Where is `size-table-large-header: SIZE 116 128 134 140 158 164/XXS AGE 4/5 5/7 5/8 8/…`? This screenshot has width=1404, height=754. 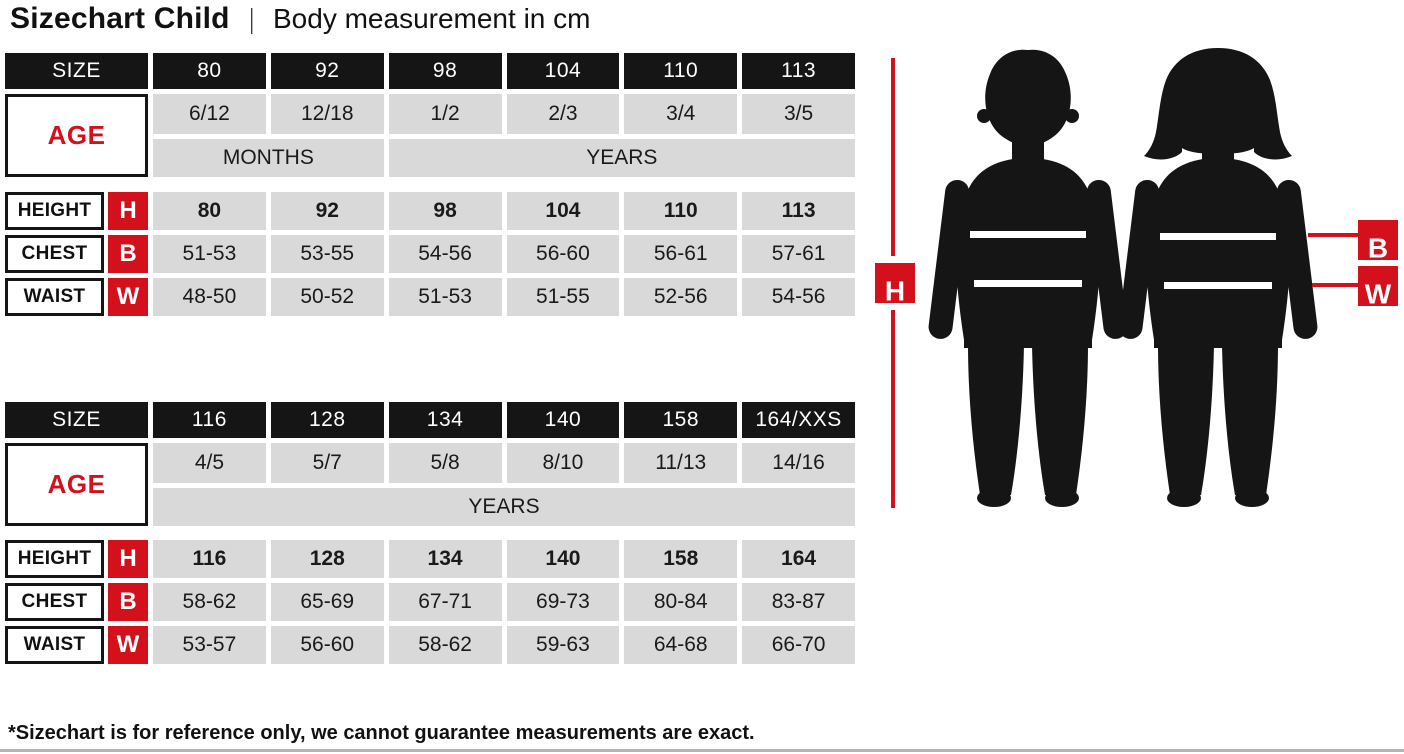
size-table-large-header: SIZE 116 128 134 140 158 164/XXS AGE 4/5 5/7 5/8 8/… is located at coordinates (430, 464).